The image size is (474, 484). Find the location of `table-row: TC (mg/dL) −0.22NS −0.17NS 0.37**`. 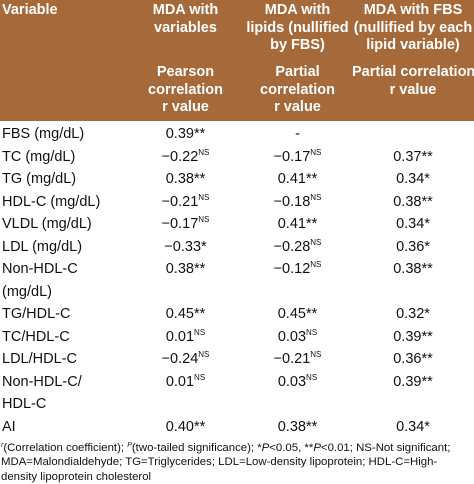

table-row: TC (mg/dL) −0.22NS −0.17NS 0.37** is located at coordinates (237, 157).